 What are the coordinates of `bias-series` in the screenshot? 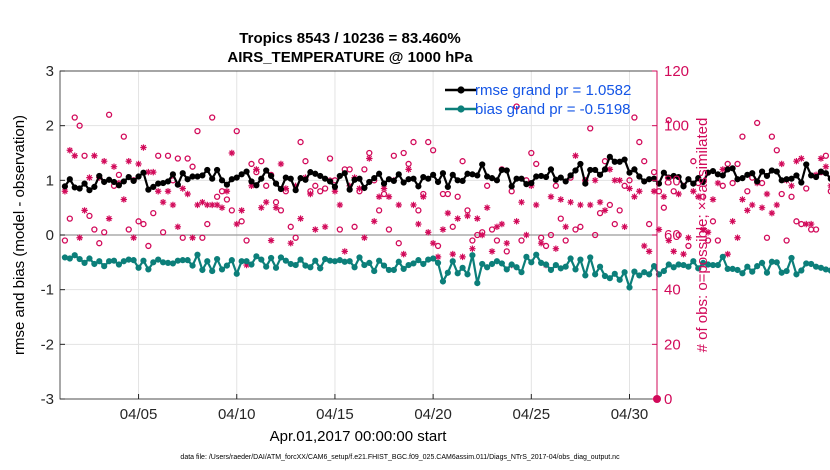 It's located at (445, 271).